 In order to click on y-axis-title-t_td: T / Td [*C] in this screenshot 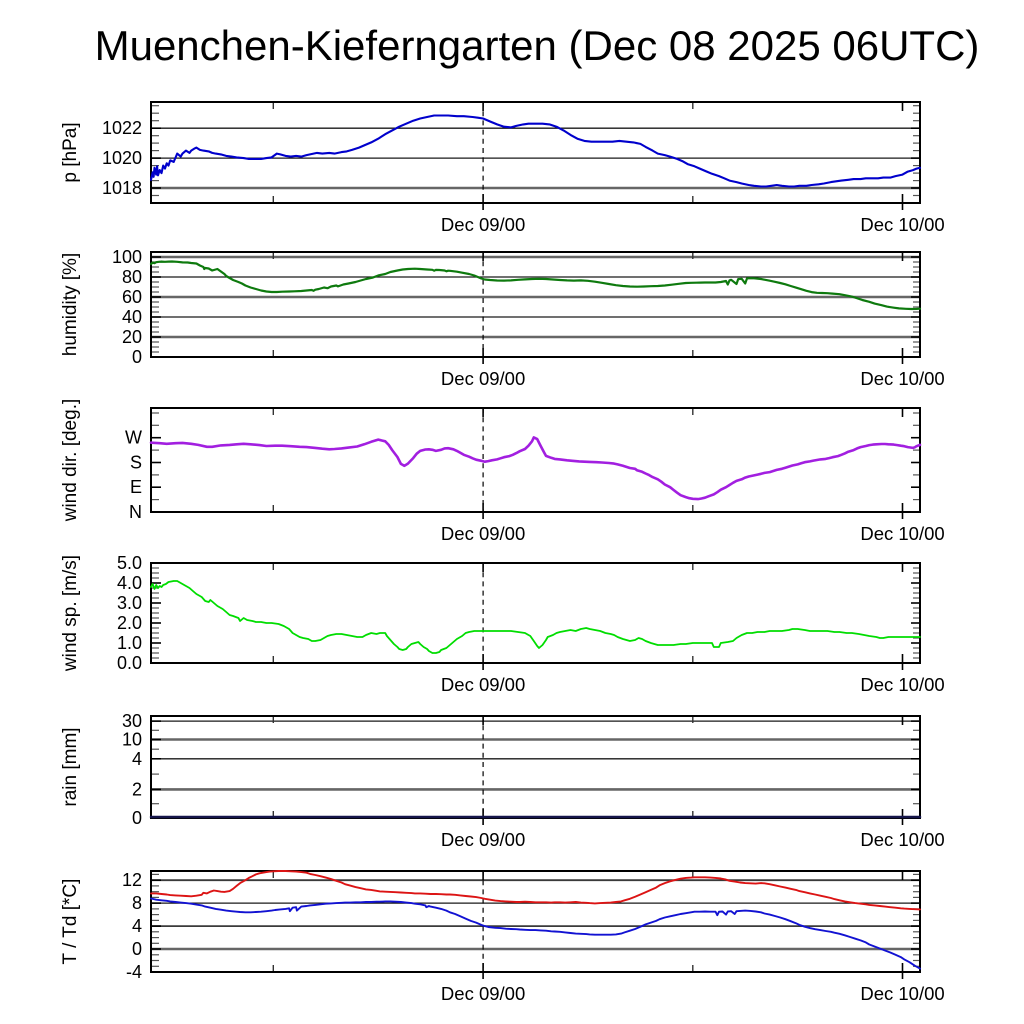, I will do `click(70, 922)`.